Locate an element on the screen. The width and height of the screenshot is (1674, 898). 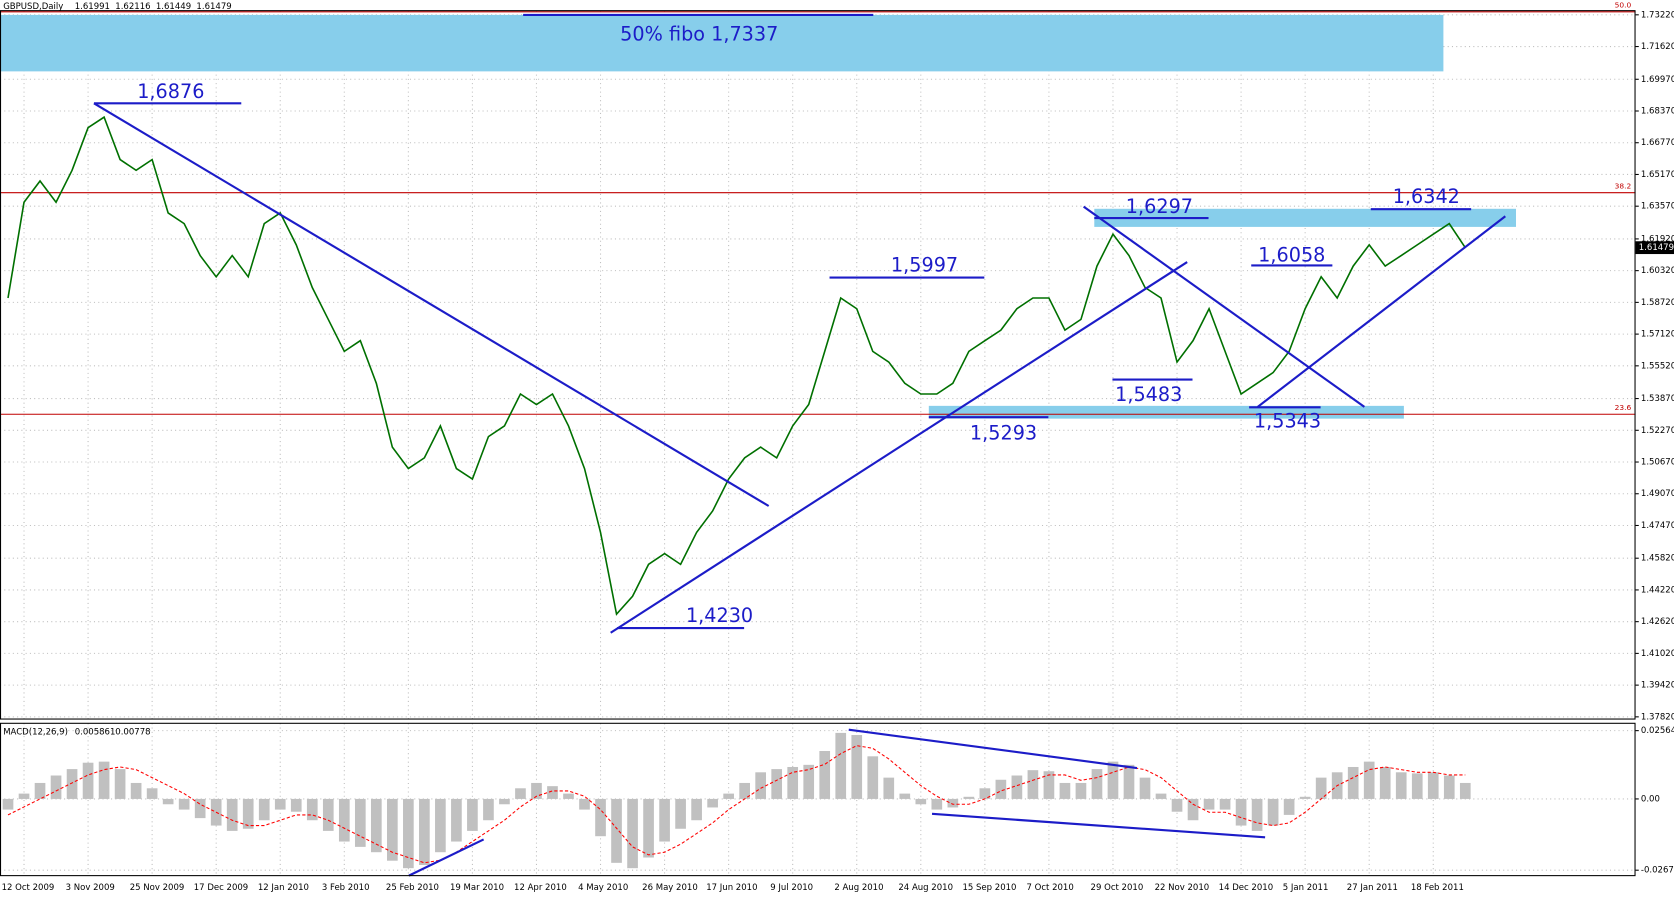
price-level-label: 1,6876 is located at coordinates (170, 91).